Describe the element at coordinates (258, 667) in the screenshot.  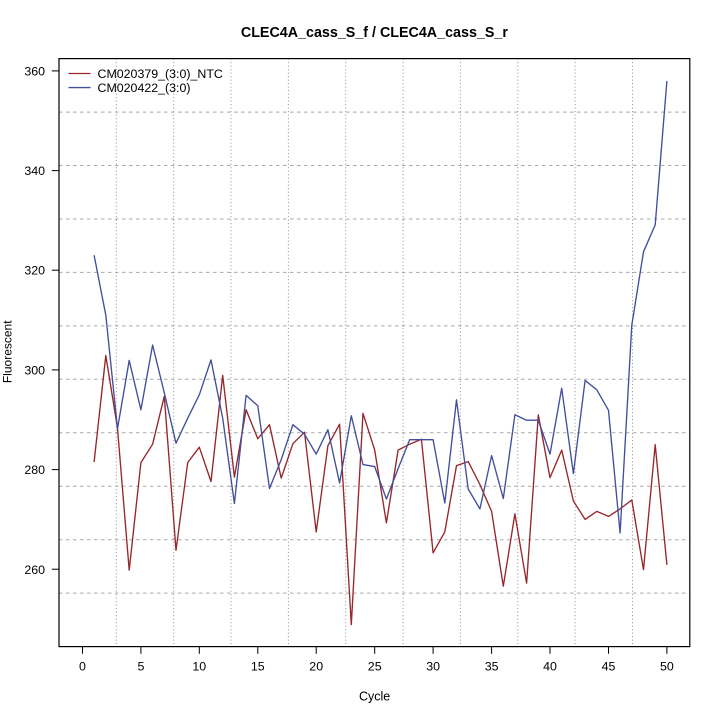
I see `svg-text: 15` at that location.